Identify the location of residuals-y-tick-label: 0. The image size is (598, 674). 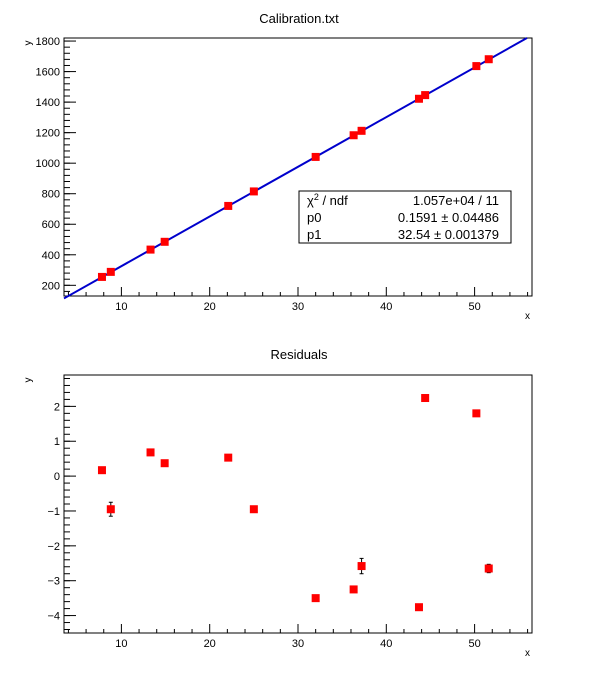
(57, 477).